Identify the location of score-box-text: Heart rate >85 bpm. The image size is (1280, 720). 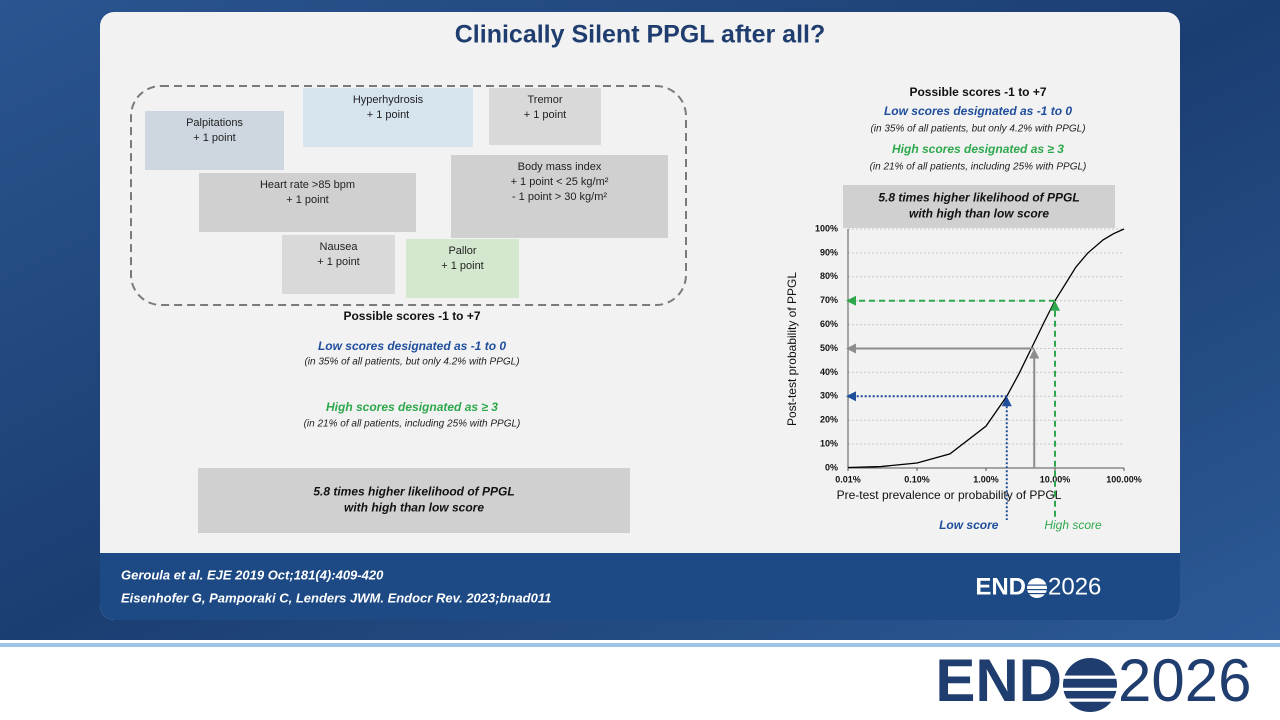
(307, 185).